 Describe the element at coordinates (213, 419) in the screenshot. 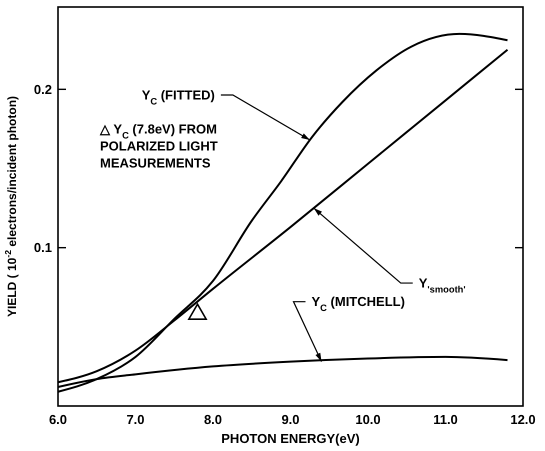

I see `x-tick-label: 8.0` at that location.